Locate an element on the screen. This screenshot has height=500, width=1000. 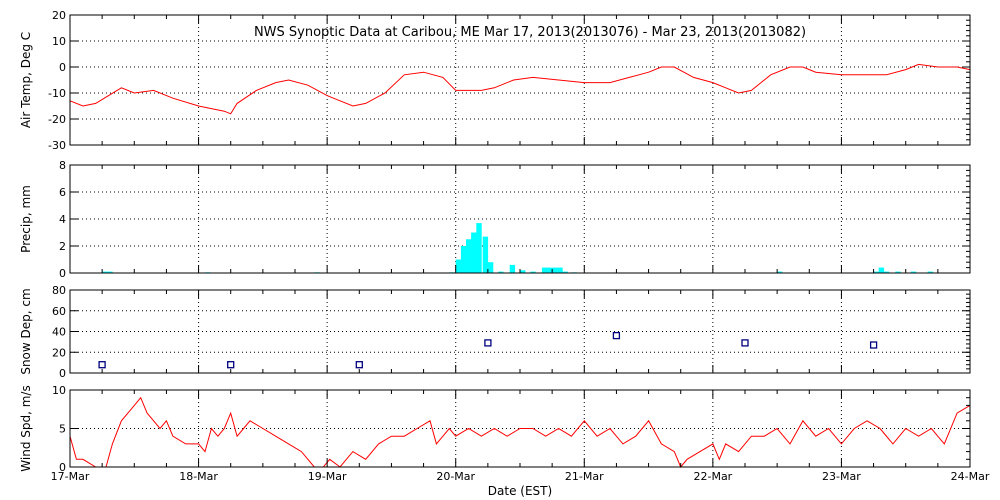
y-axis-title: Wind Spd, m/s is located at coordinates (26, 428).